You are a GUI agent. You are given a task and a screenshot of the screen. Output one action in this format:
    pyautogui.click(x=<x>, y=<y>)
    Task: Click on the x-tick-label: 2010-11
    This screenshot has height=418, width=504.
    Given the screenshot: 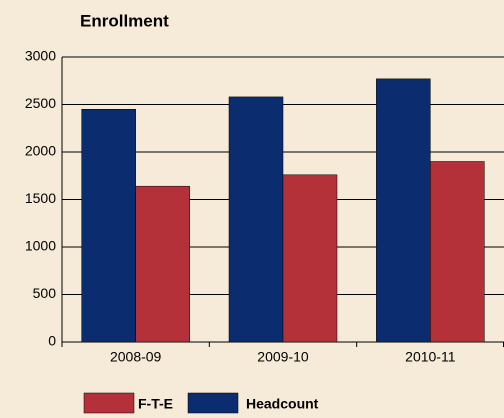 What is the action you would take?
    pyautogui.click(x=430, y=357)
    